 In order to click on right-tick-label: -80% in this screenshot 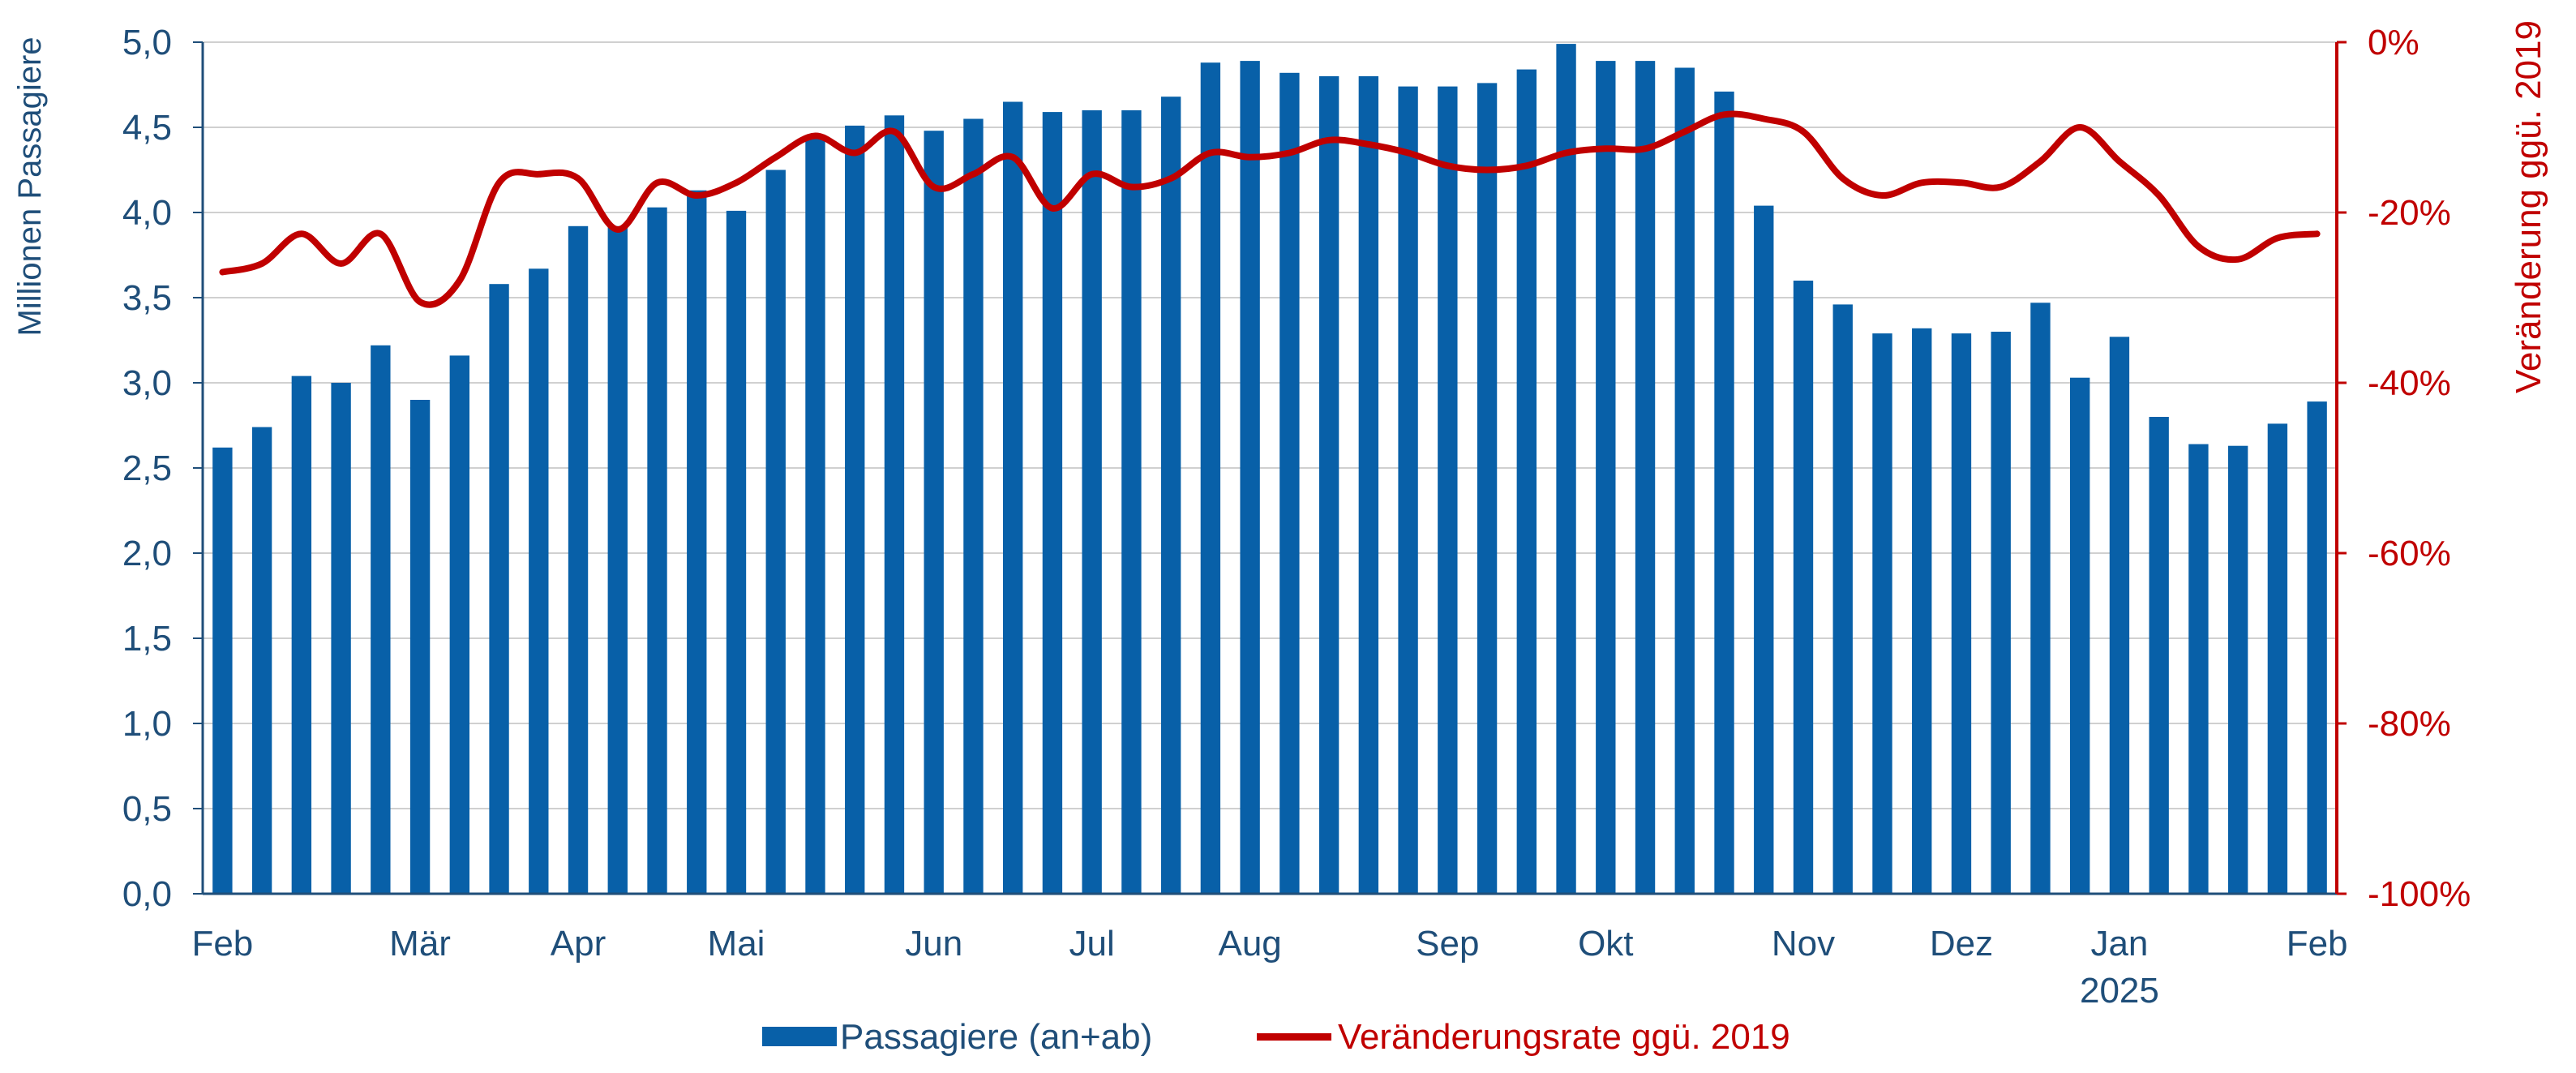, I will do `click(2409, 724)`.